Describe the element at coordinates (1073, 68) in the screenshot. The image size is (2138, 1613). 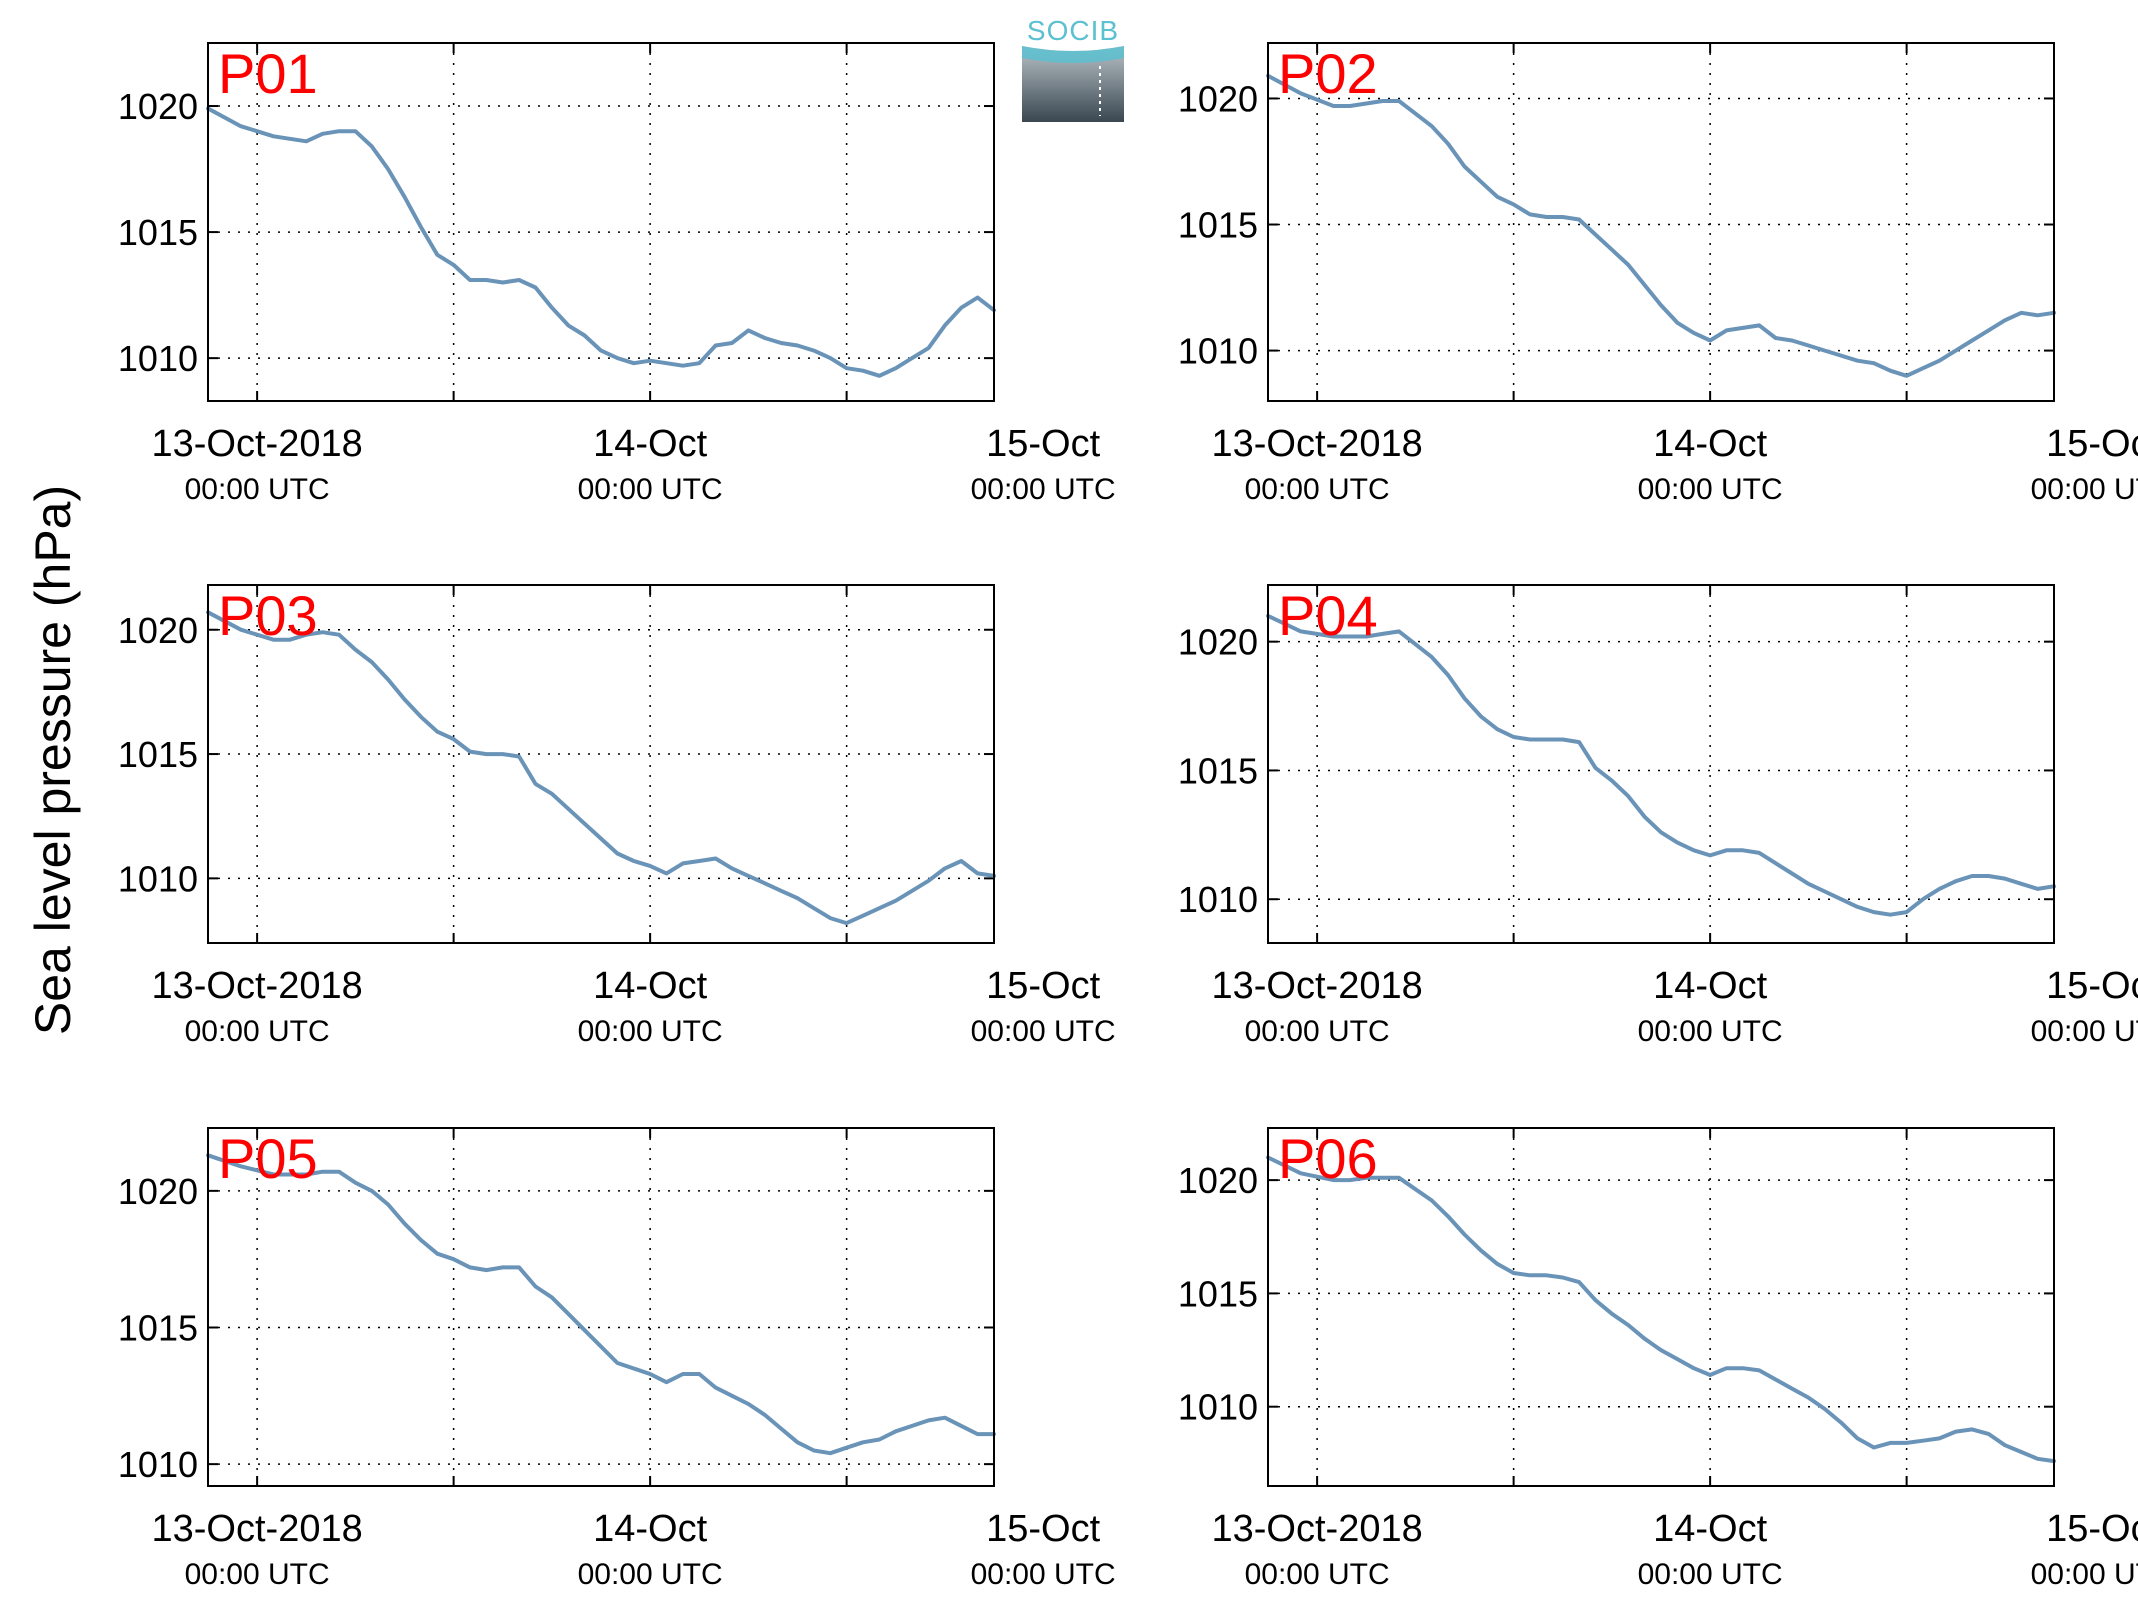
I see `socib-logo: SOCIB` at that location.